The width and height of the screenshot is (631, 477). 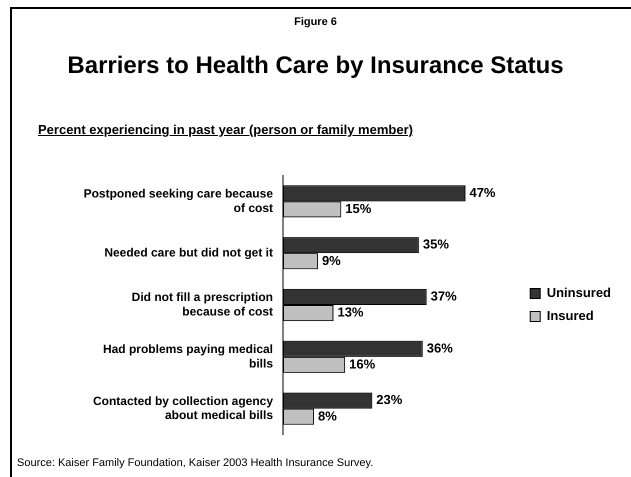 I want to click on caption: Figure 6, so click(x=315, y=22).